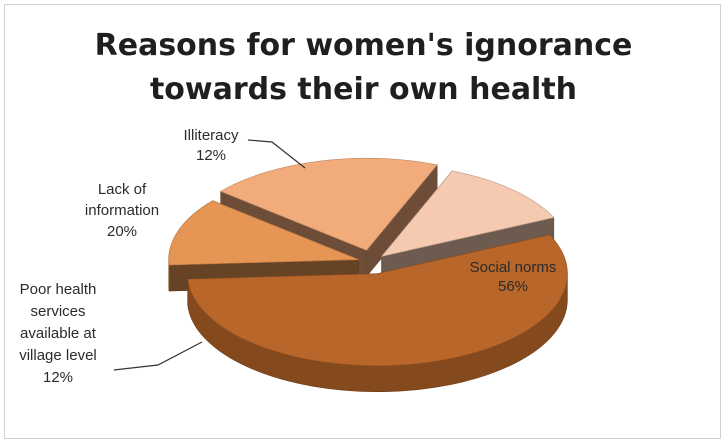 The width and height of the screenshot is (727, 445). I want to click on slice-value-label-1: 12%, so click(58, 377).